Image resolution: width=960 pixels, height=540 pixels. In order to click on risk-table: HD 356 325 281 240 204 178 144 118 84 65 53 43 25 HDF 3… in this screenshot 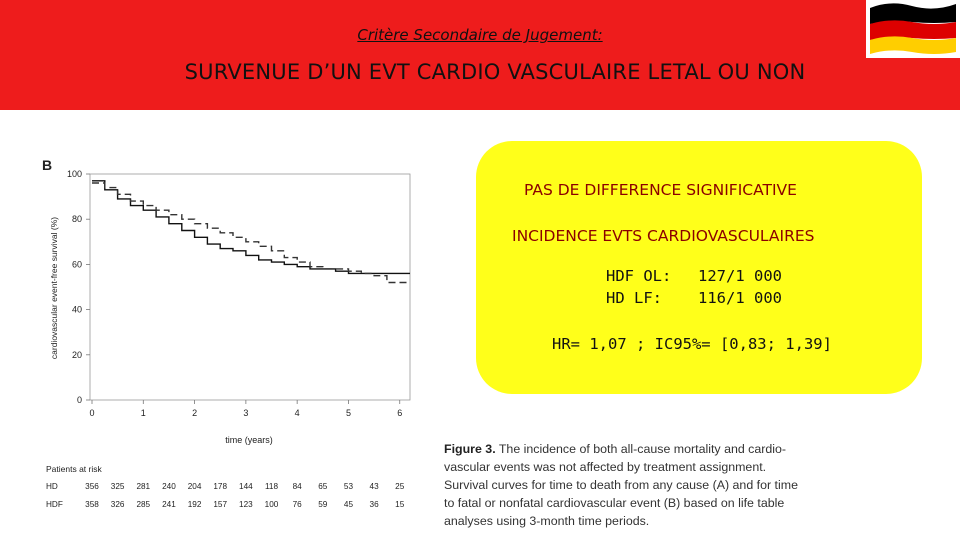, I will do `click(225, 495)`.